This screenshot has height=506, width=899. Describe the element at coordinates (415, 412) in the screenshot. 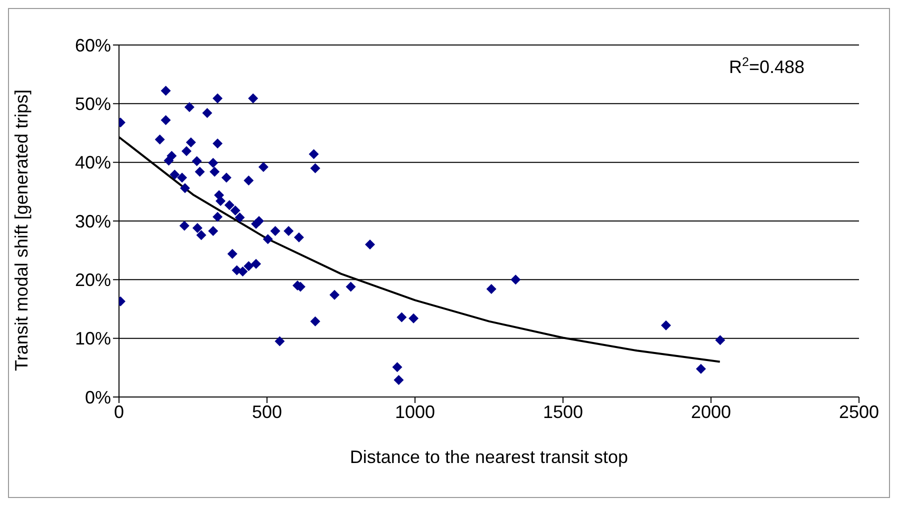

I see `x-tick-label: 1000` at that location.